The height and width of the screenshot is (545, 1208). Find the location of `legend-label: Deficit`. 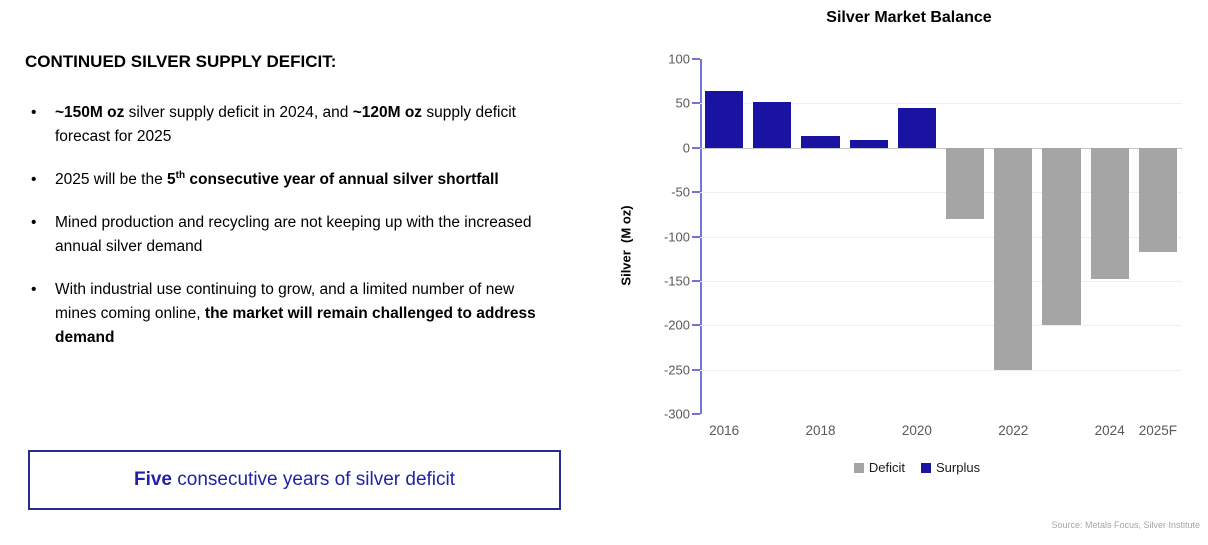

legend-label: Deficit is located at coordinates (887, 467).